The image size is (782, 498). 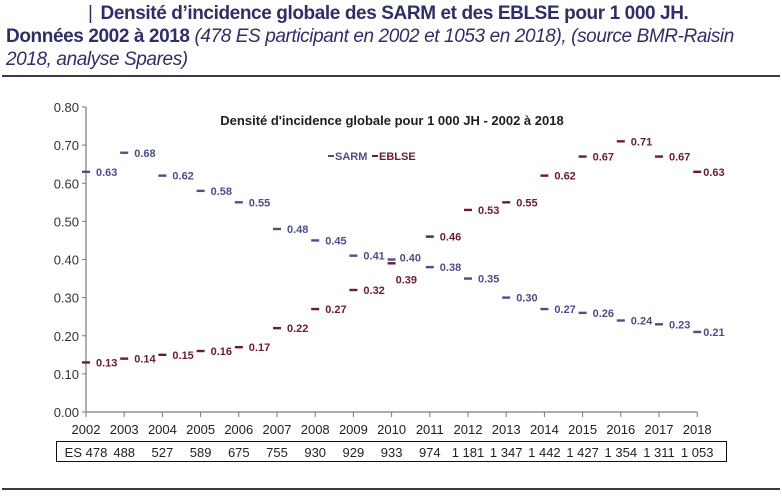 What do you see at coordinates (297, 329) in the screenshot?
I see `eblse-data-label: 0.22` at bounding box center [297, 329].